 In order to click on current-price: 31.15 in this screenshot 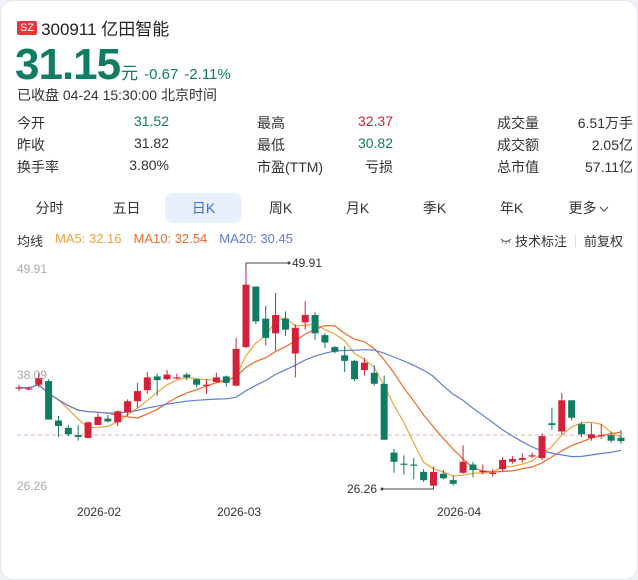, I will do `click(68, 64)`.